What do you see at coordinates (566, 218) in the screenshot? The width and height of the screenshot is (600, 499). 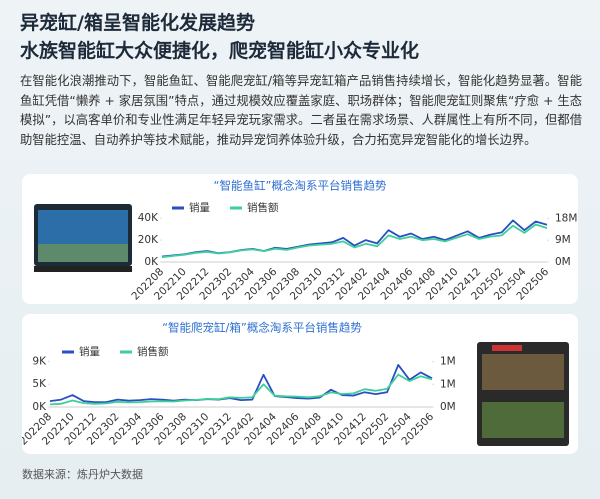 I see `y2-tick-label: 18M` at bounding box center [566, 218].